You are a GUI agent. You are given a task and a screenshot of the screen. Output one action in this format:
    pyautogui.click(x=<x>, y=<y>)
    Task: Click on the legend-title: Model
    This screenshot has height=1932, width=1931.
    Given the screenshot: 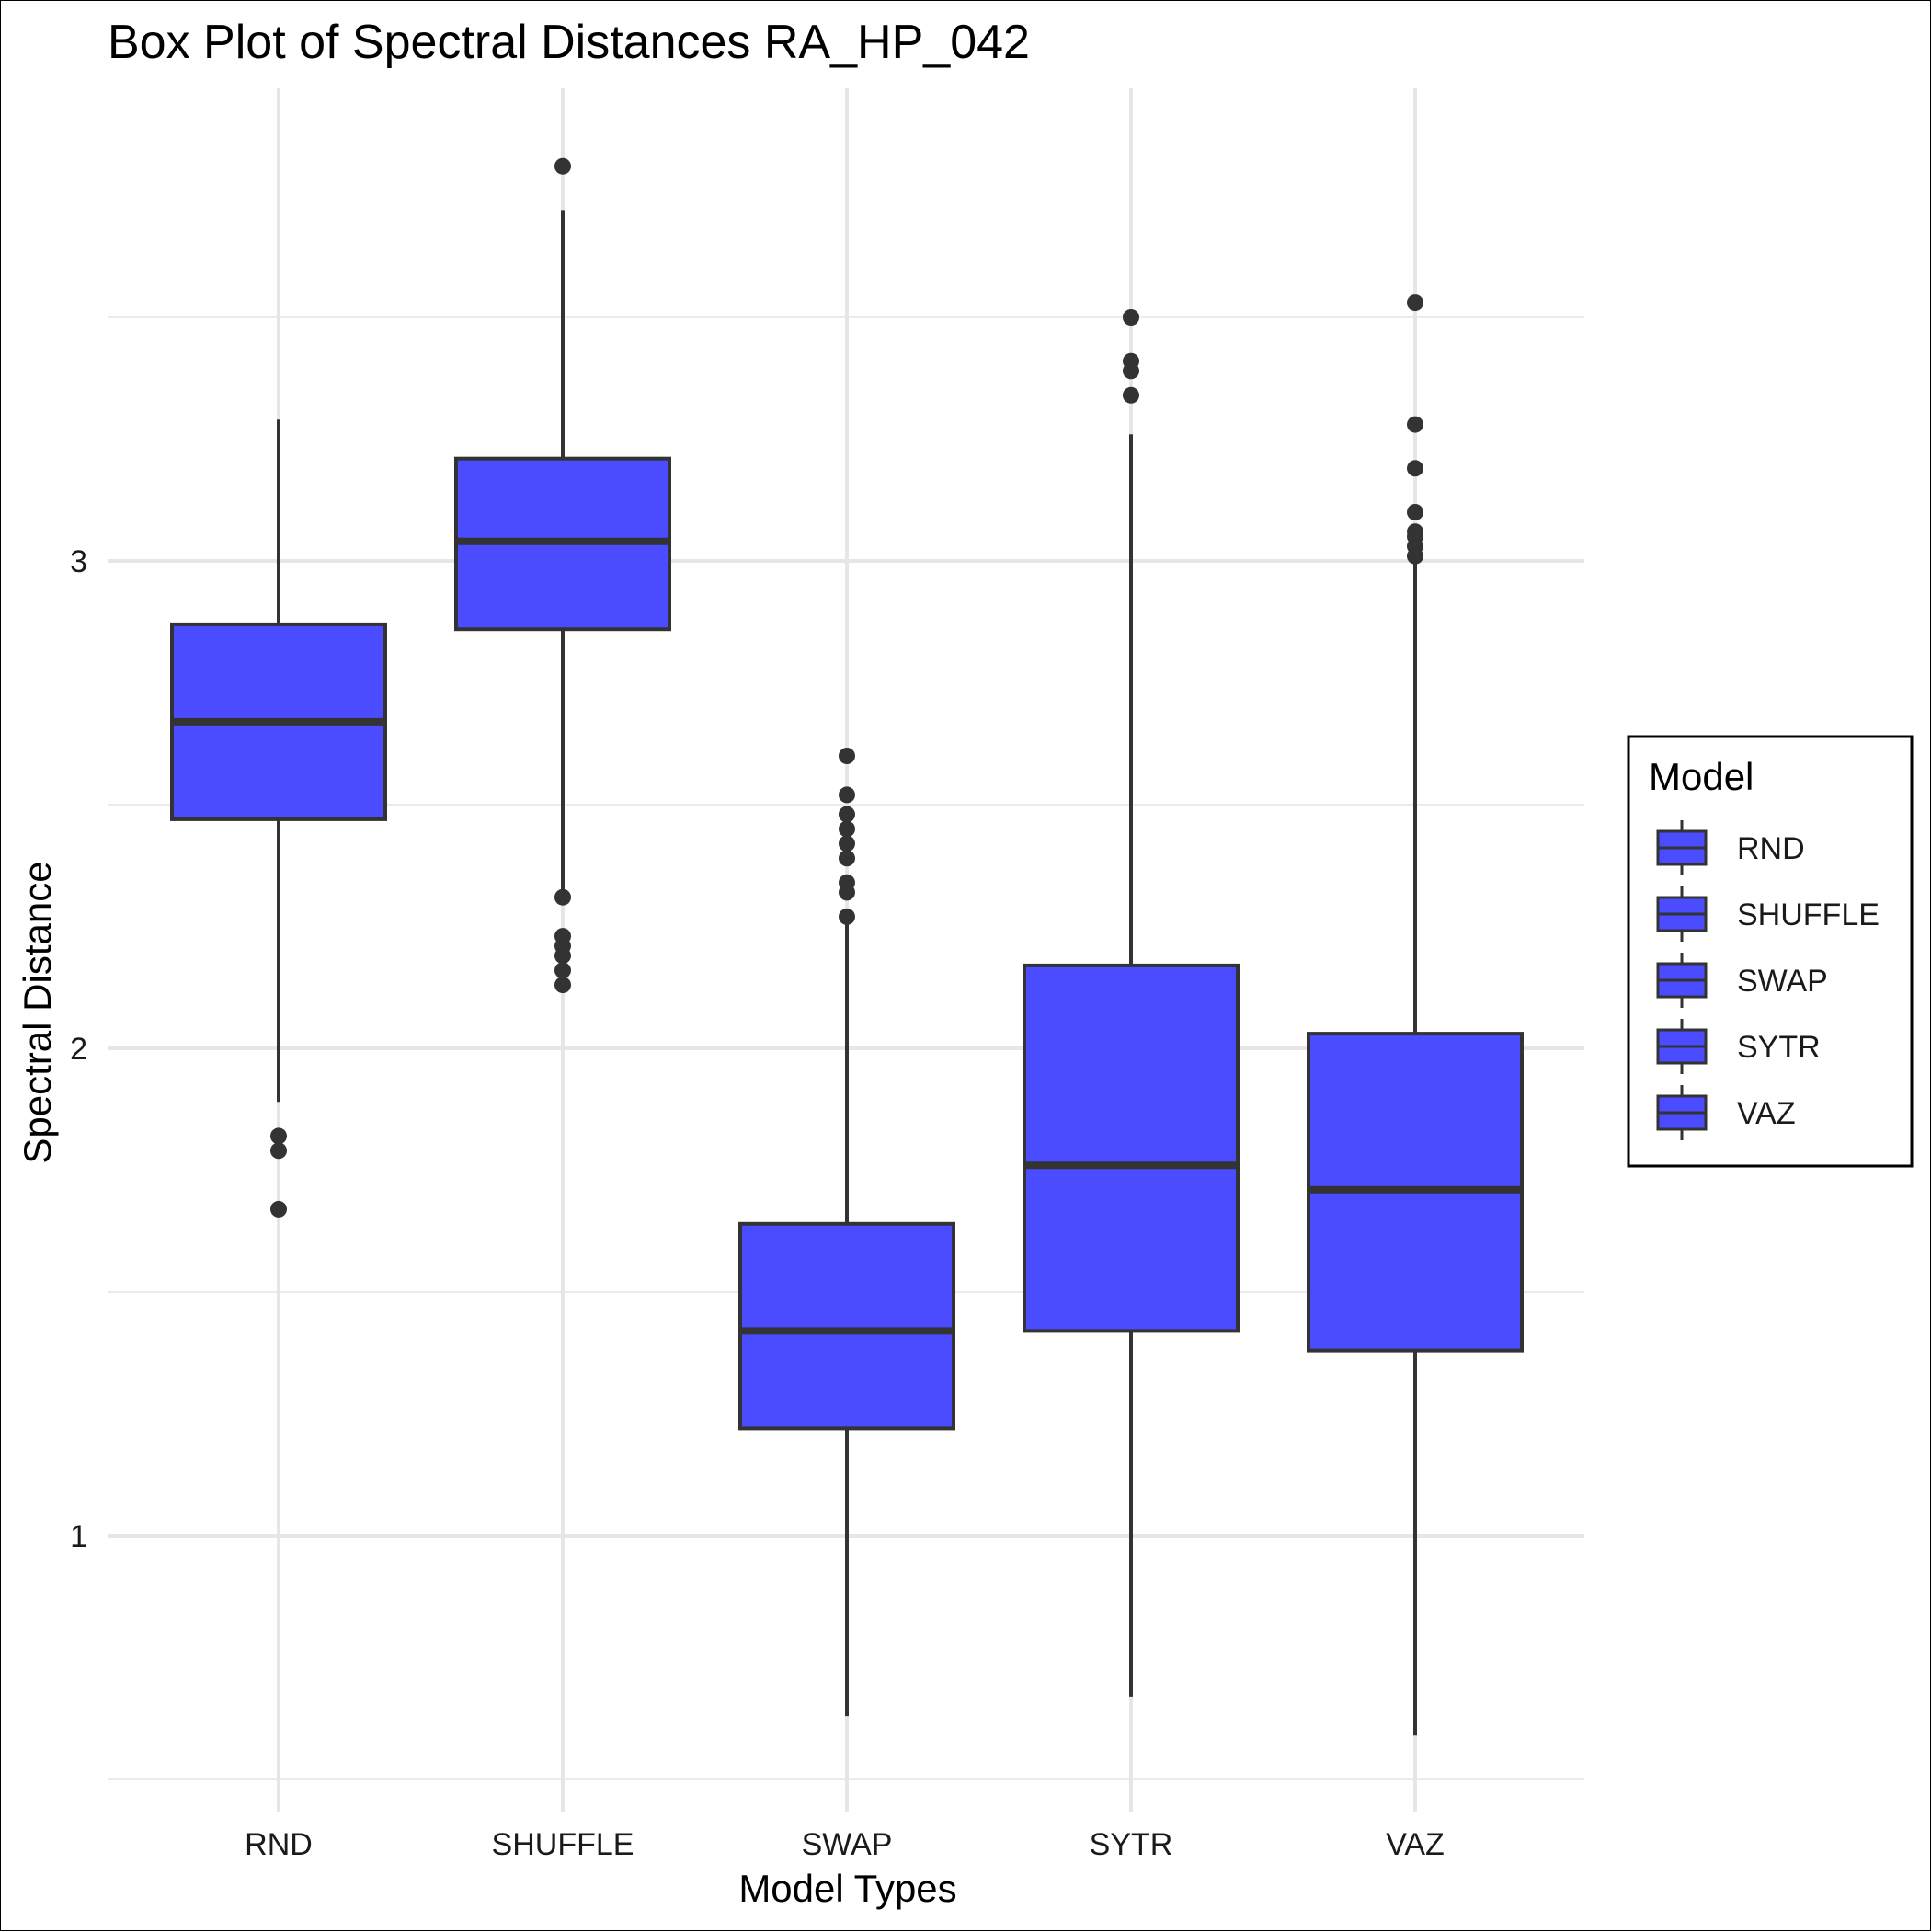 What is the action you would take?
    pyautogui.click(x=1702, y=776)
    